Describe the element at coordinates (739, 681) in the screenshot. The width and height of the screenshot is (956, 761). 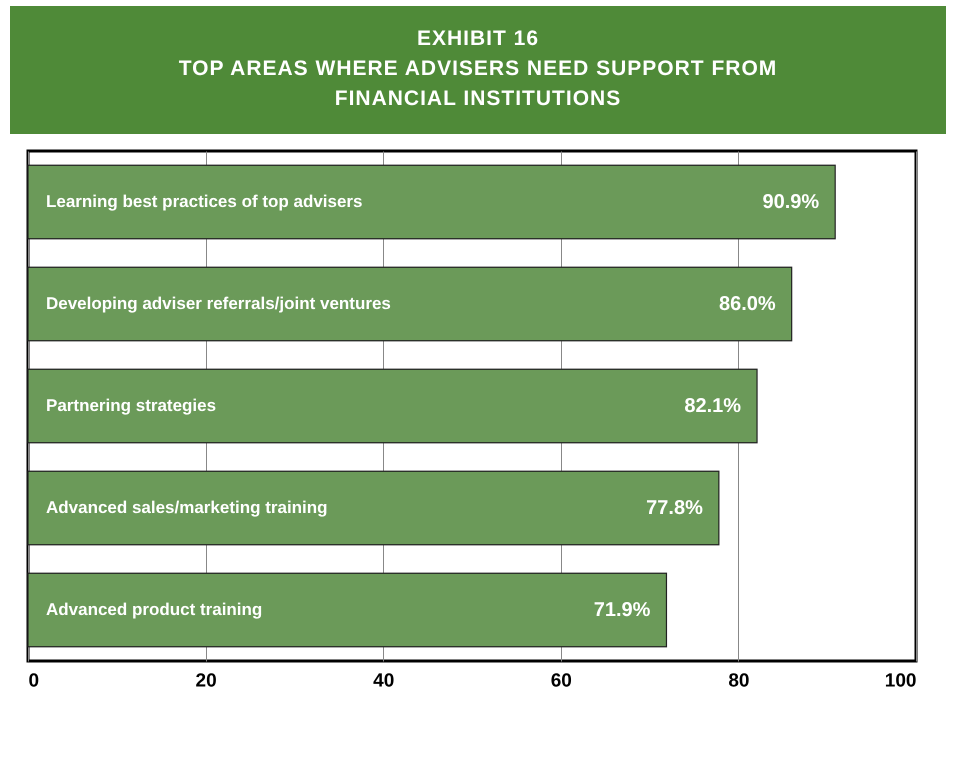
I see `x-tick-label: 80` at that location.